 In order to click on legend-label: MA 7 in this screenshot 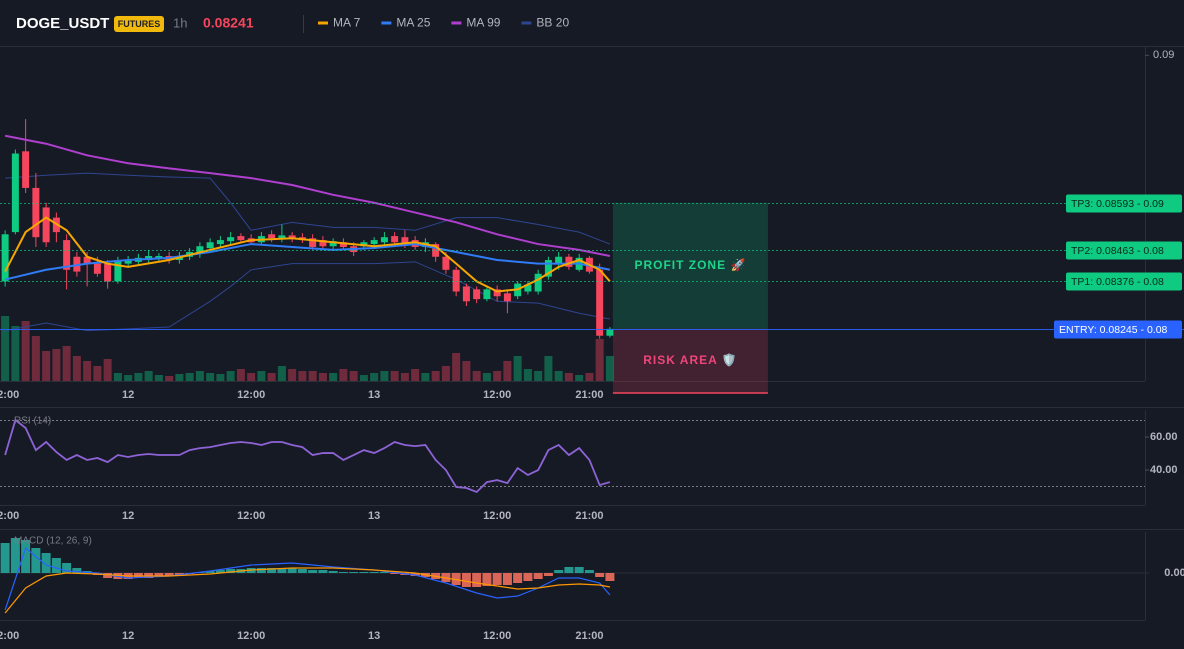, I will do `click(347, 23)`.